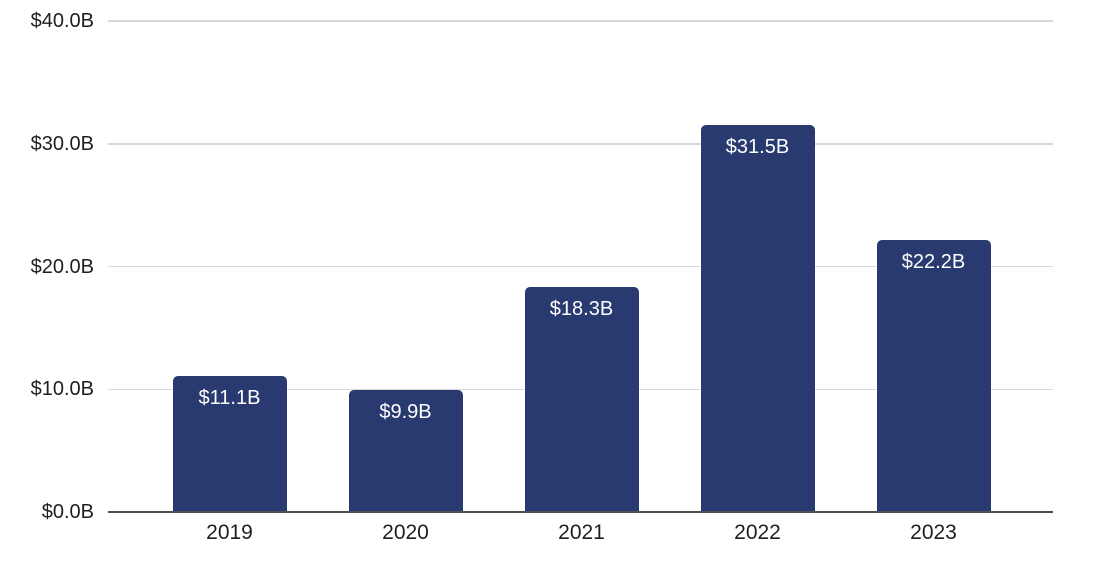 This screenshot has width=1094, height=582. What do you see at coordinates (580, 512) in the screenshot?
I see `x-axis-line` at bounding box center [580, 512].